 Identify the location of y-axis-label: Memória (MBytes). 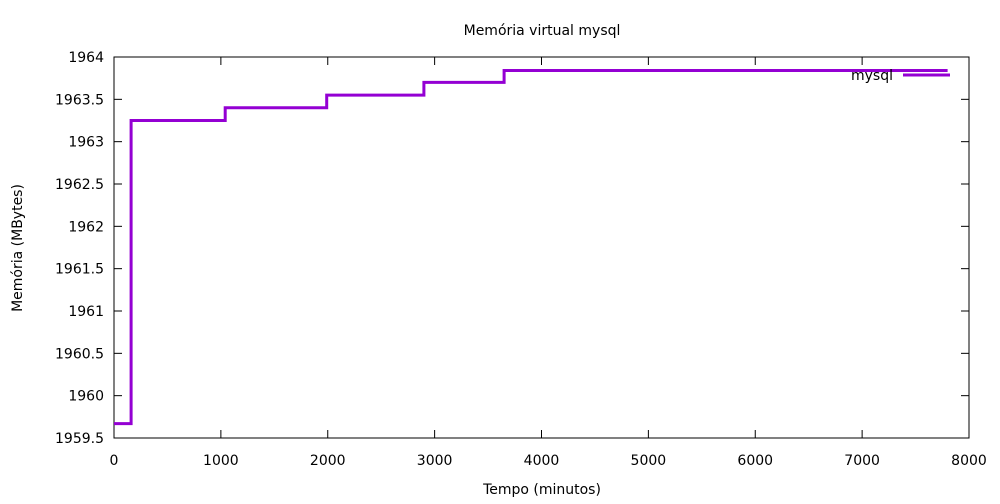
(18, 248).